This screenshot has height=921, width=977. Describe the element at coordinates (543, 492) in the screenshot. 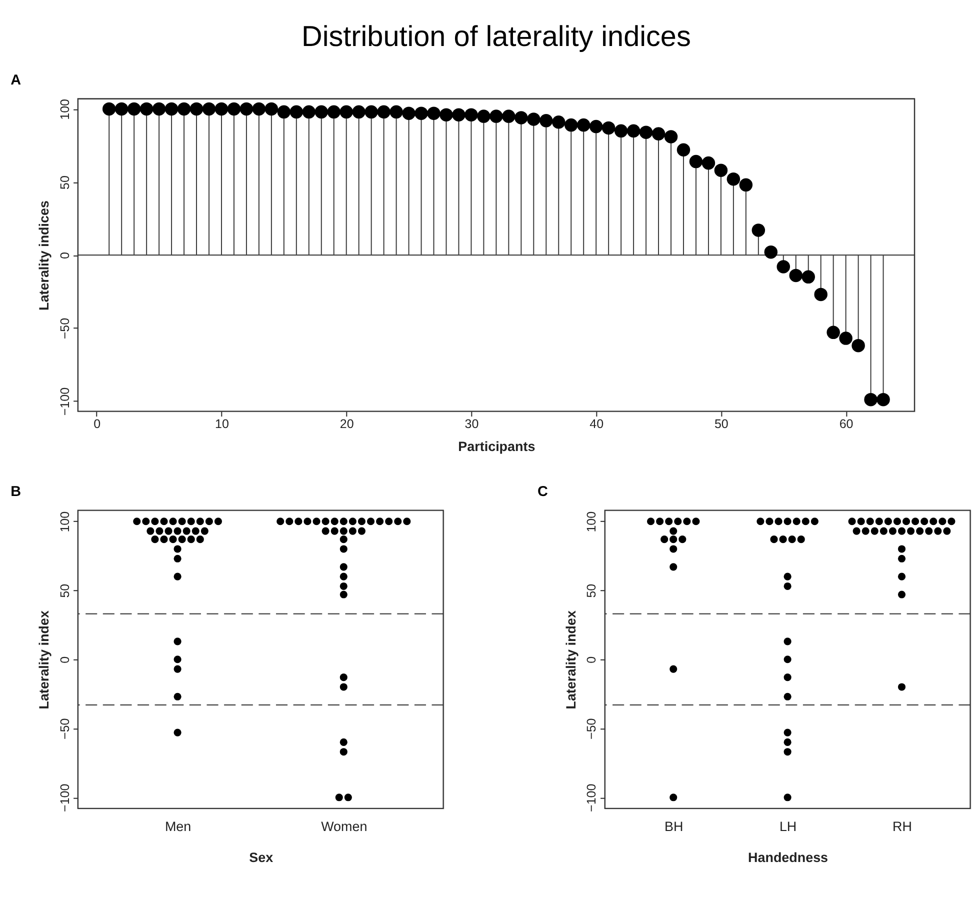

I see `text: C` at that location.